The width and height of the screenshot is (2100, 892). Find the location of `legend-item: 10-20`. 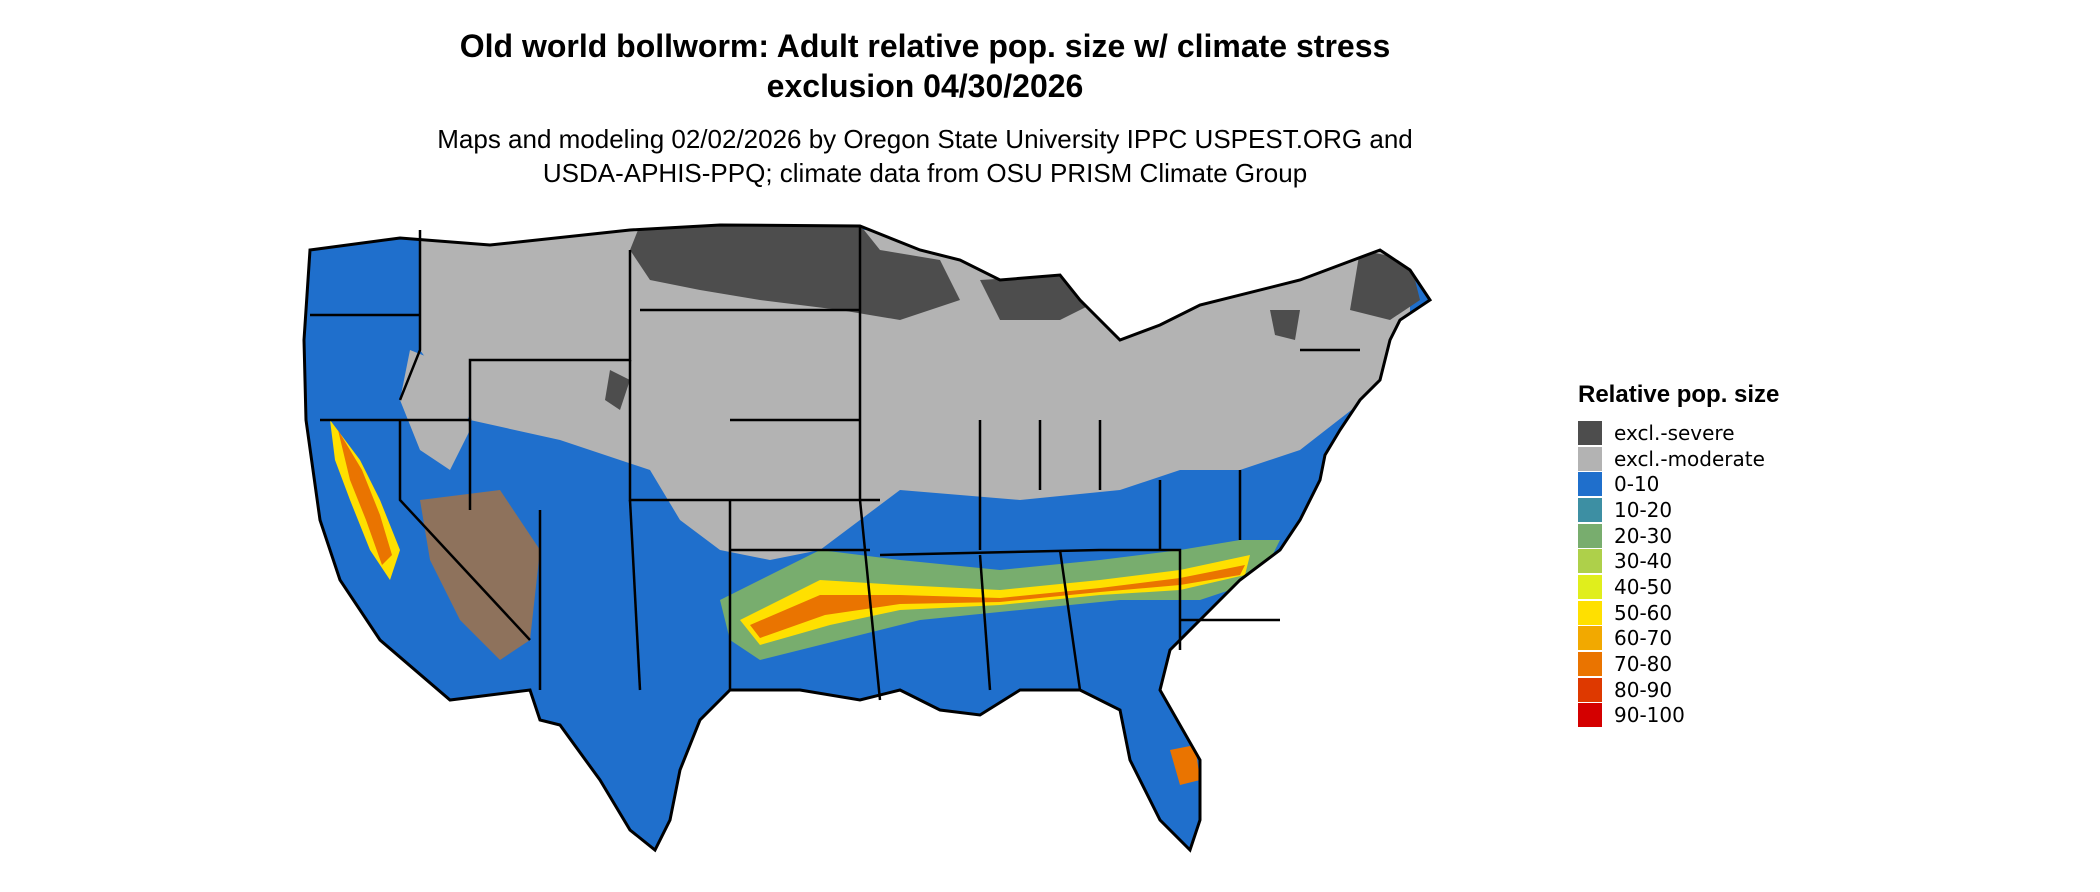

legend-item: 10-20 is located at coordinates (1728, 510).